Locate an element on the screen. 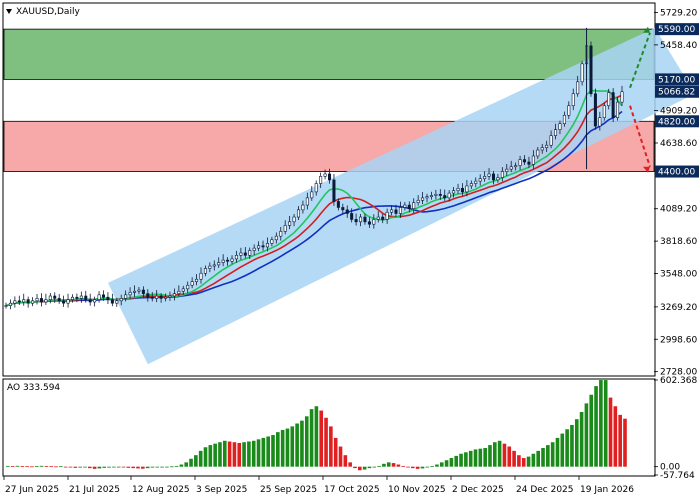 This screenshot has width=700, height=500. forecast-up-arrowhead is located at coordinates (646, 29).